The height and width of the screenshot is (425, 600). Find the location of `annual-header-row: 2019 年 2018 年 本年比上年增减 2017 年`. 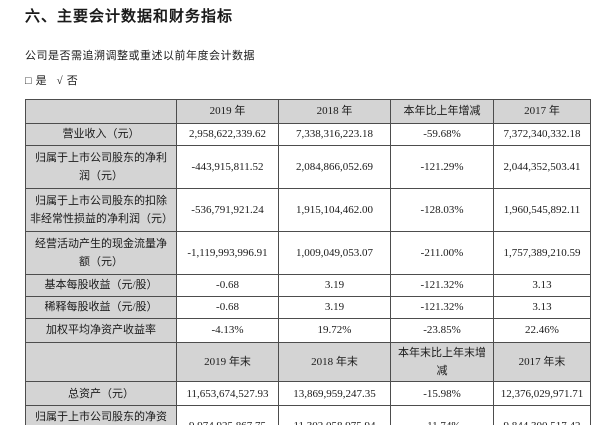

annual-header-row: 2019 年 2018 年 本年比上年增减 2017 年 is located at coordinates (308, 111).